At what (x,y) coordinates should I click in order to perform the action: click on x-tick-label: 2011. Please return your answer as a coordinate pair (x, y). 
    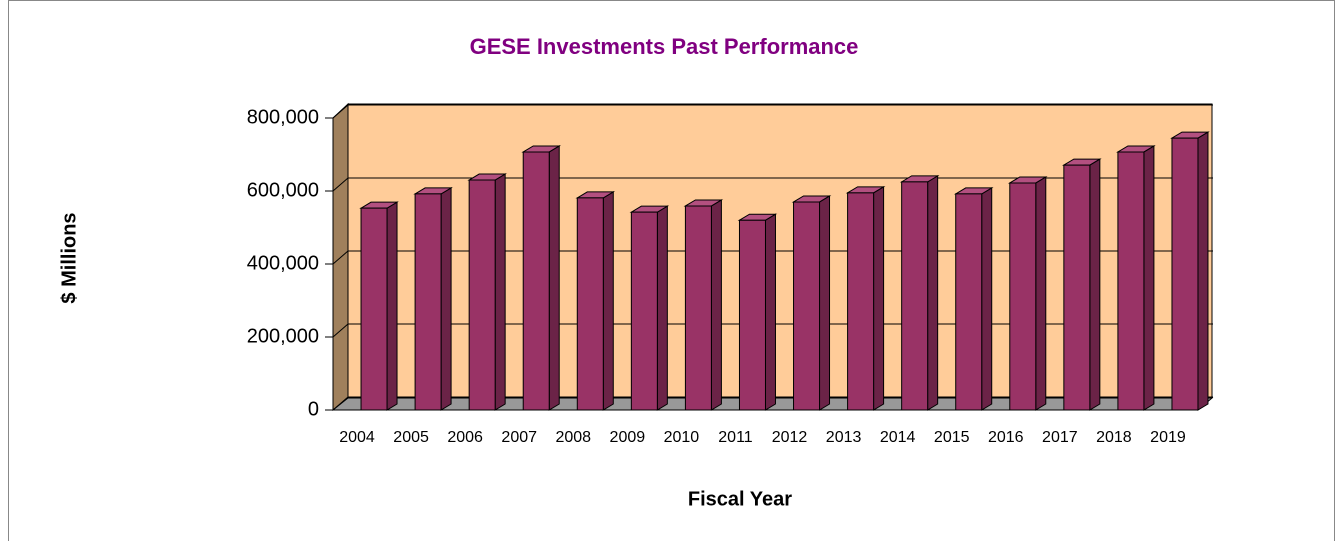
    Looking at the image, I should click on (735, 437).